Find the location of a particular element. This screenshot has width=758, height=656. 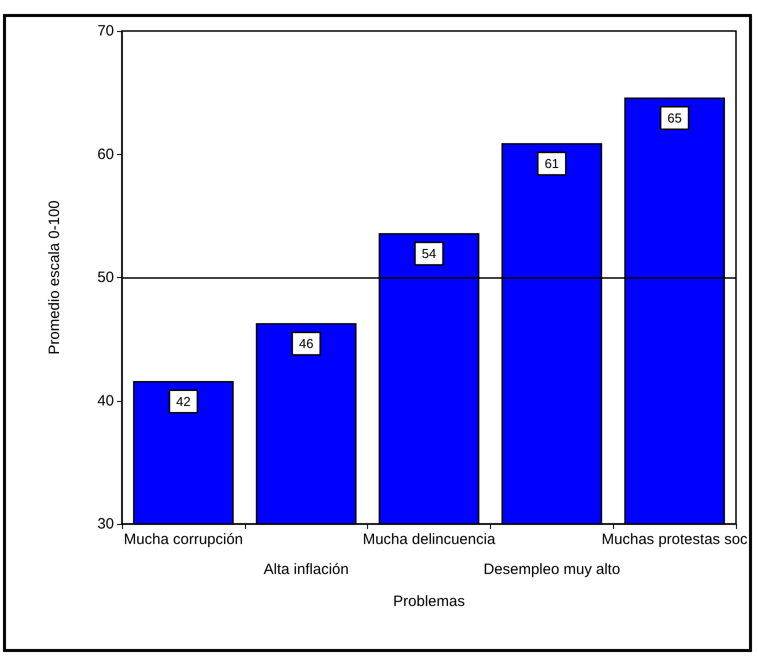

y-tick-label: 60 is located at coordinates (105, 154).